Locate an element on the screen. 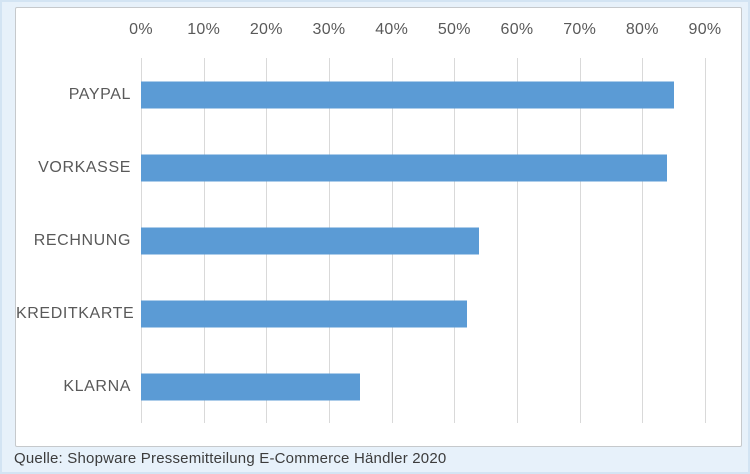  x-axis-tick-label: 90% is located at coordinates (705, 29).